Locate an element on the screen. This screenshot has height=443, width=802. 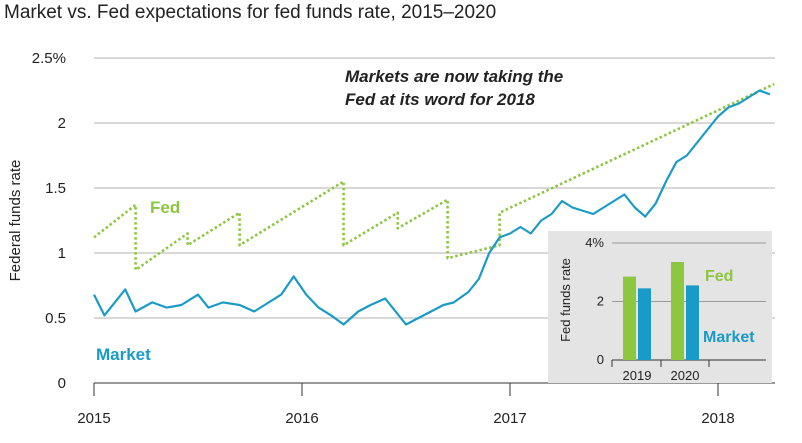
inset-y-axis-label: Fed funds rate is located at coordinates (565, 300).